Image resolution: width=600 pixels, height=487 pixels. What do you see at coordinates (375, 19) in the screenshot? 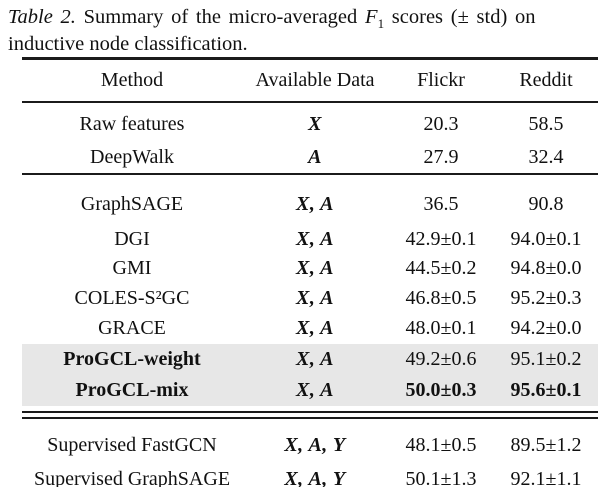
I see `caption-f1-symbol: F1` at bounding box center [375, 19].